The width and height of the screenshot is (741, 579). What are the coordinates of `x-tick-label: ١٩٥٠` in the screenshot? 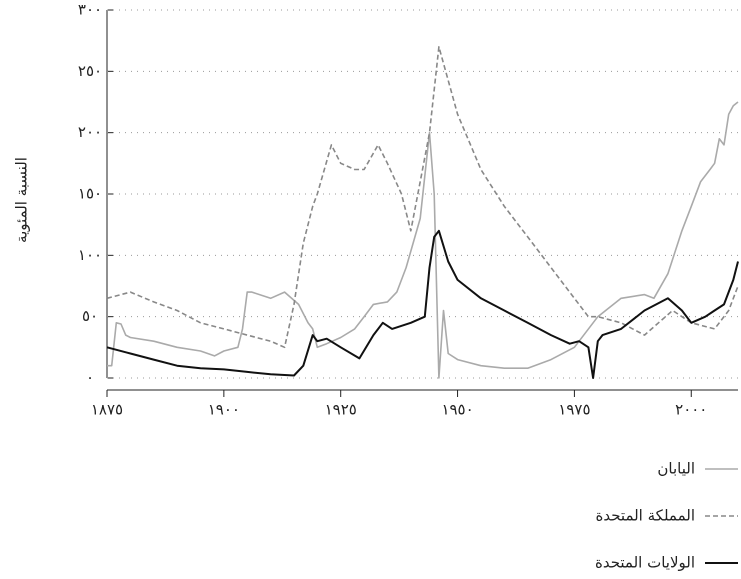 It's located at (457, 410).